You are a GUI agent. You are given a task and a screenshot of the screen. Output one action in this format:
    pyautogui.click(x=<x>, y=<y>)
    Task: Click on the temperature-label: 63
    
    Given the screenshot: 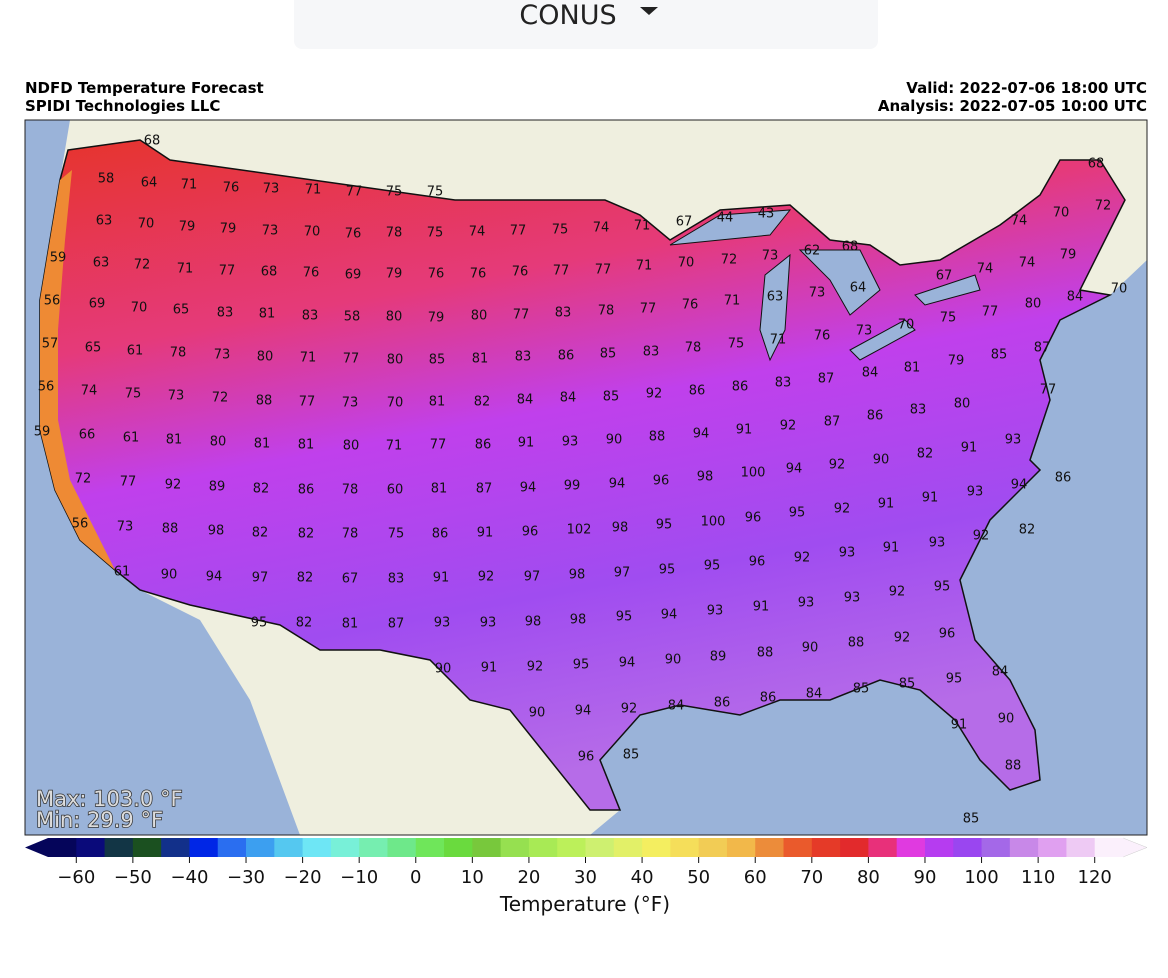 What is the action you would take?
    pyautogui.click(x=104, y=221)
    